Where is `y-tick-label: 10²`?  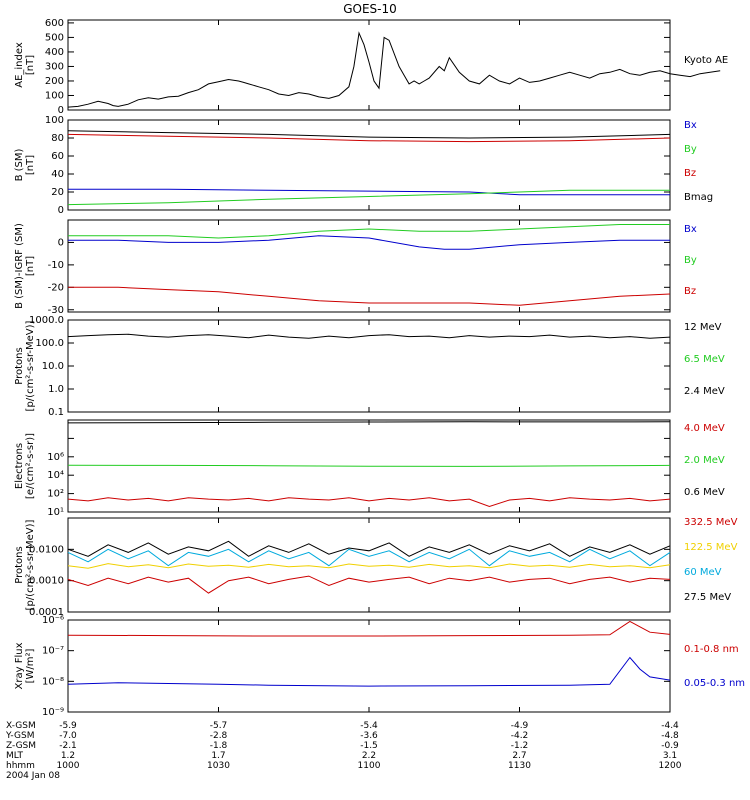
y-tick-label: 10² is located at coordinates (55, 494).